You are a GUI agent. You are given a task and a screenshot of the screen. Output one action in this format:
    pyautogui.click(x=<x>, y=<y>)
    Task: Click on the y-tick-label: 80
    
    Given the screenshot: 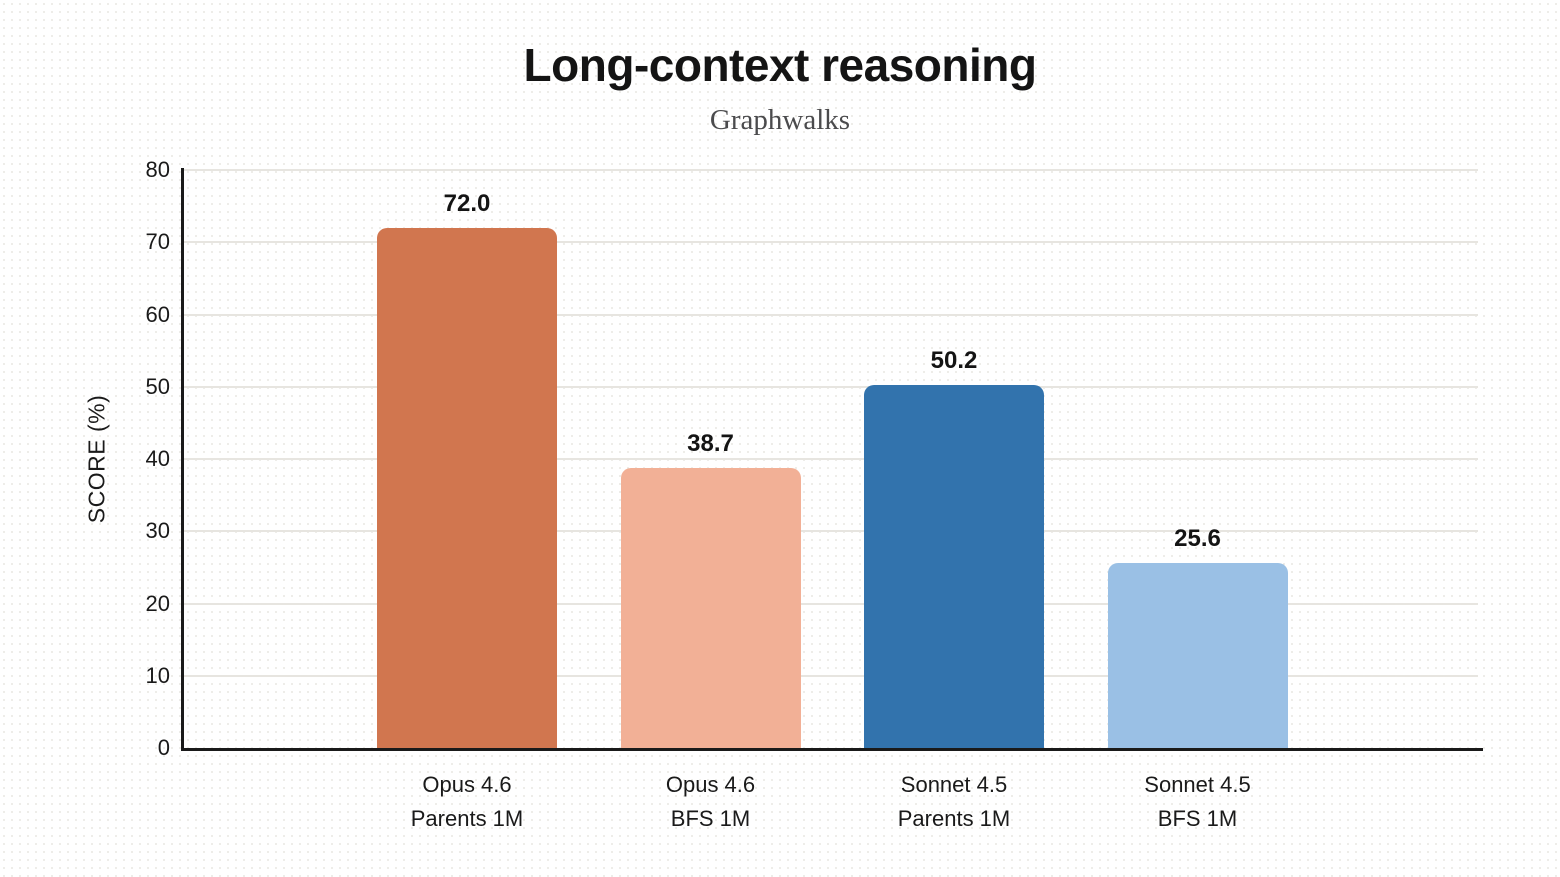 What is the action you would take?
    pyautogui.click(x=157, y=169)
    